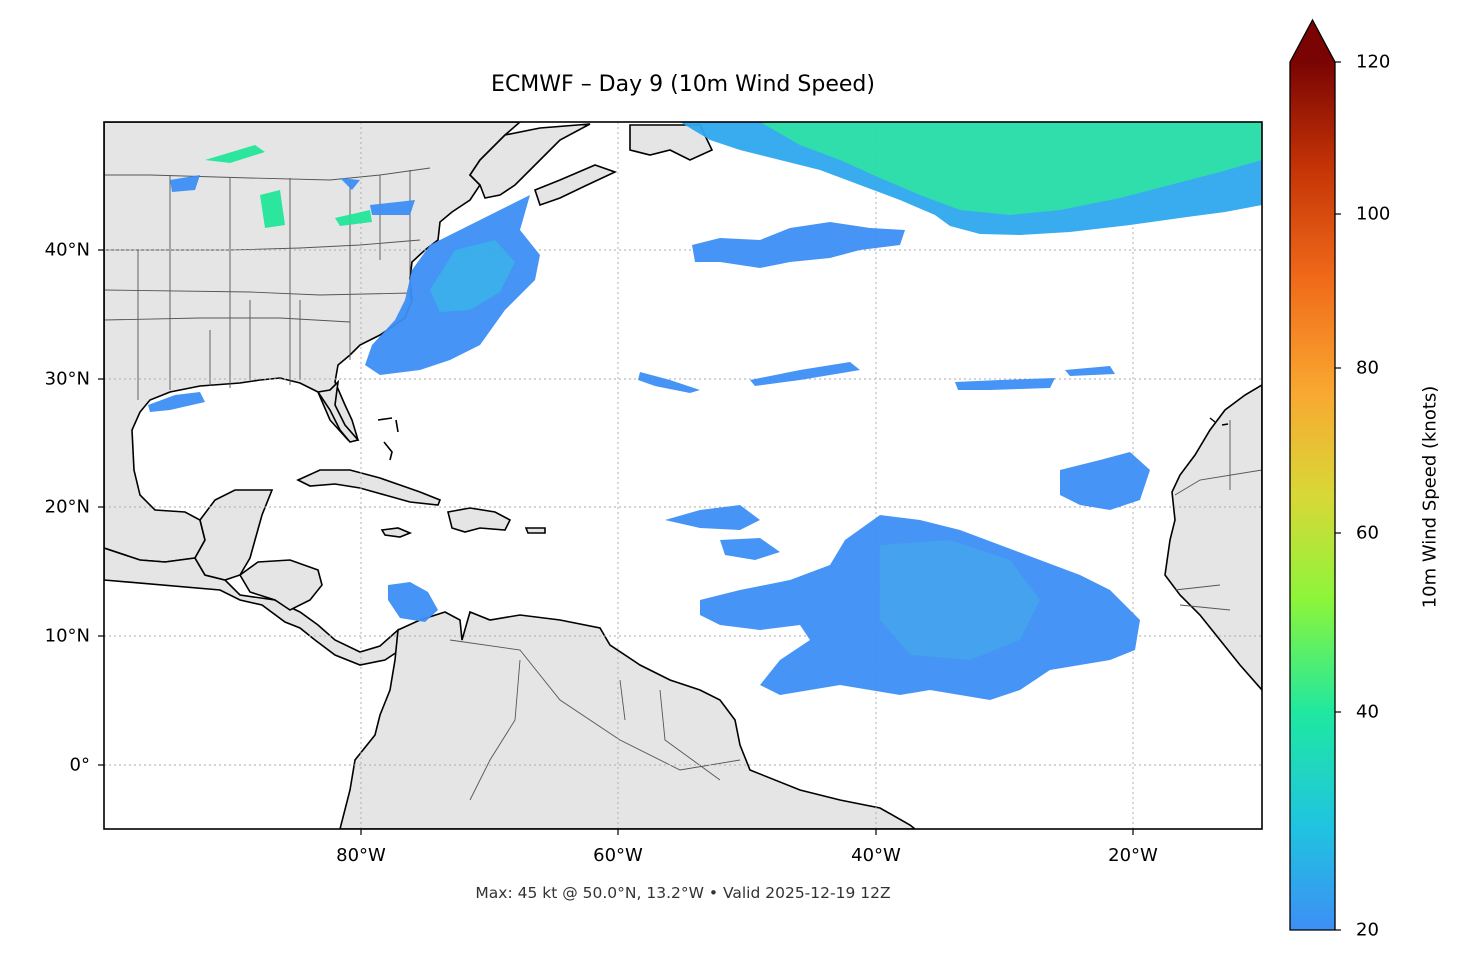  What do you see at coordinates (1213, 538) in the screenshot?
I see `africa-land` at bounding box center [1213, 538].